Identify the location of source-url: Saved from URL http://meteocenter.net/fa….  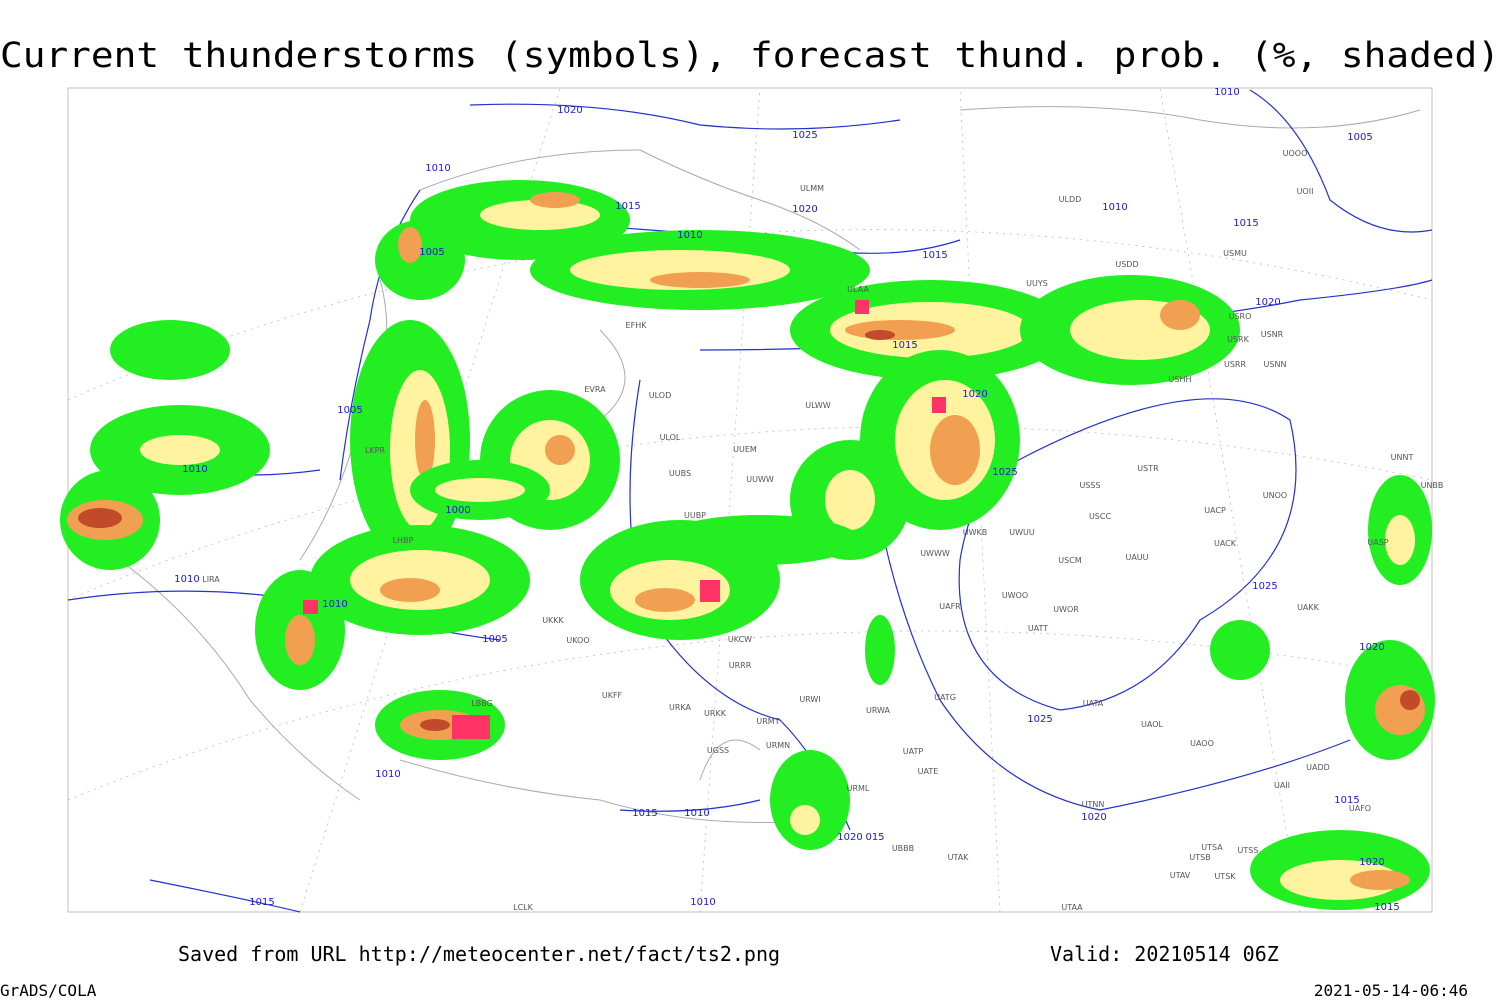
(479, 954).